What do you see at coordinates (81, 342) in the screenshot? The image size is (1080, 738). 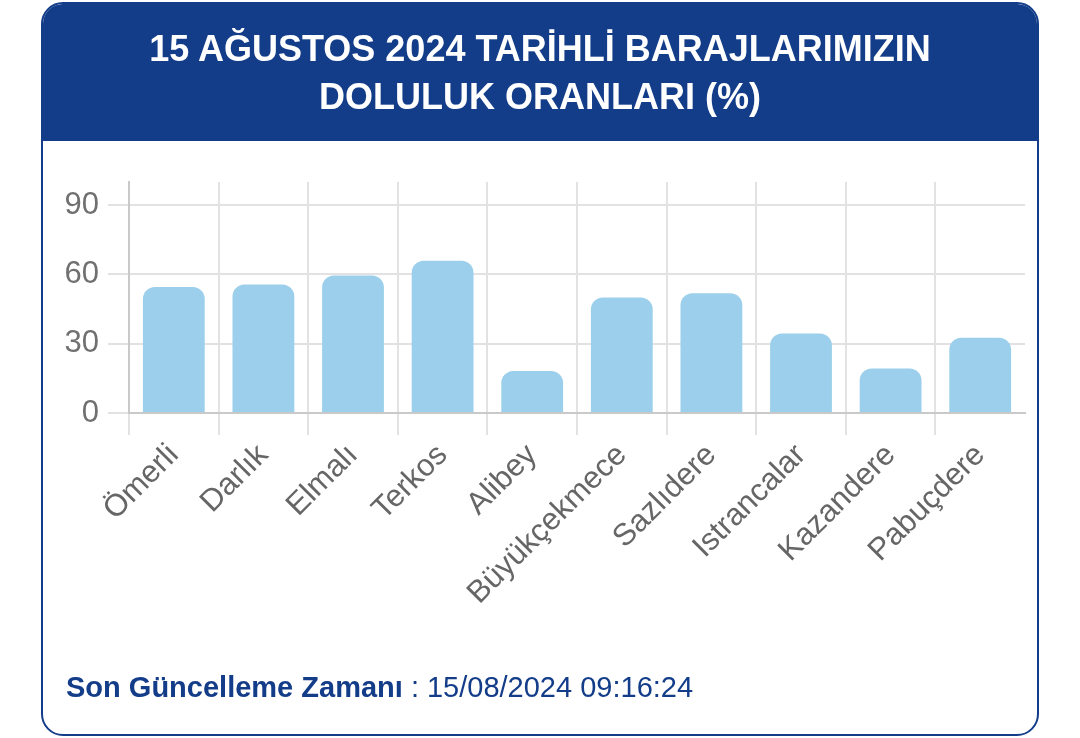 I see `y-tick-label: 30` at bounding box center [81, 342].